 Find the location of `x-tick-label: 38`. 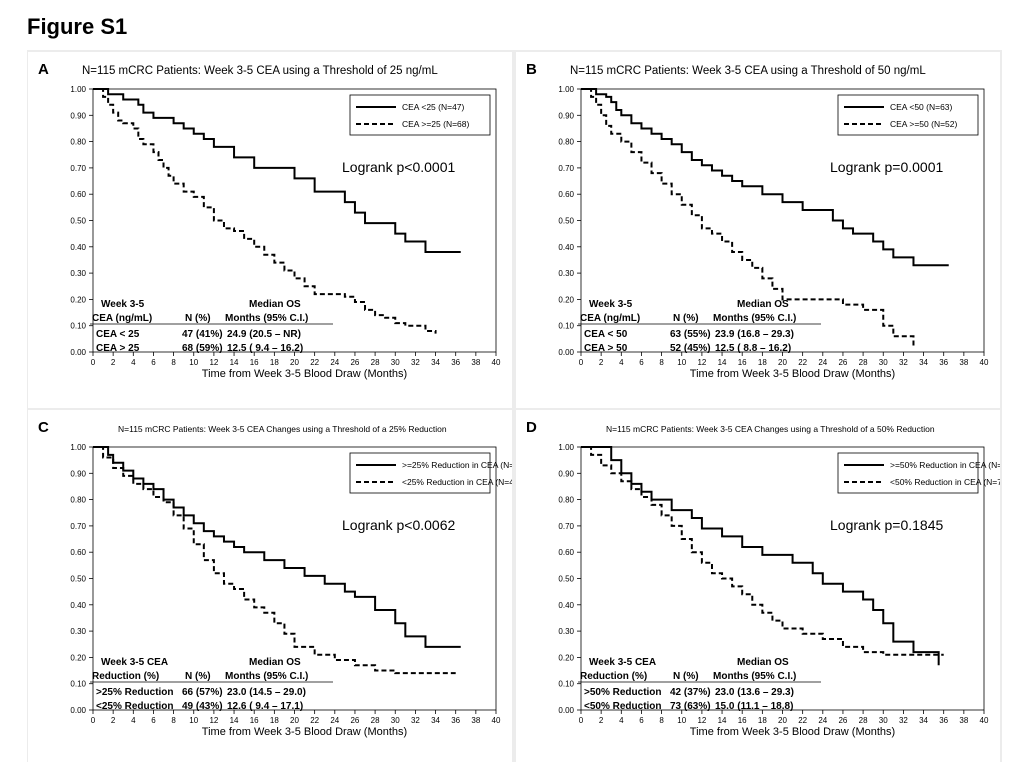

x-tick-label: 38 is located at coordinates (963, 720).